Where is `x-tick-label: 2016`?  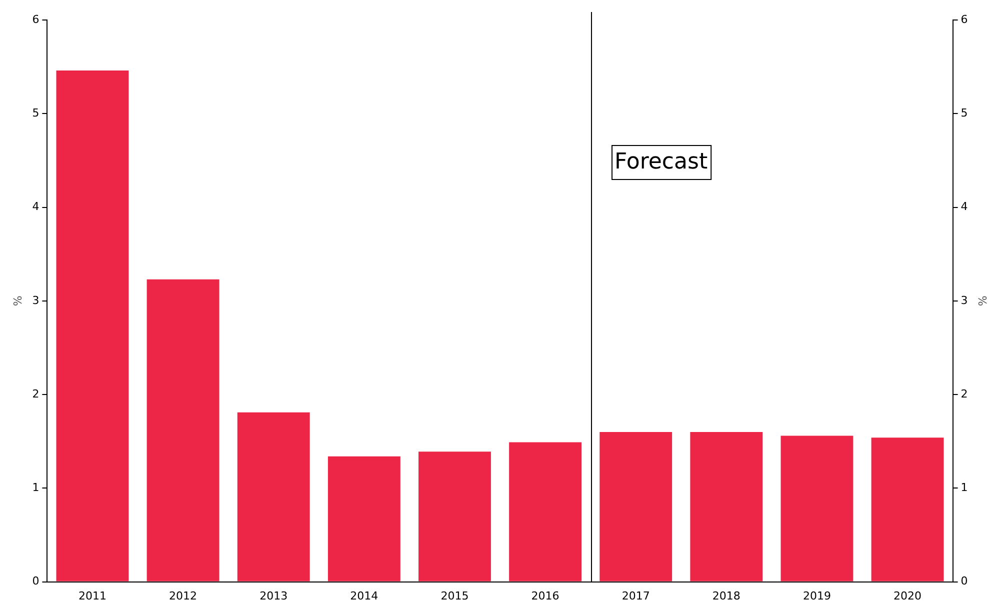
x-tick-label: 2016 is located at coordinates (545, 595).